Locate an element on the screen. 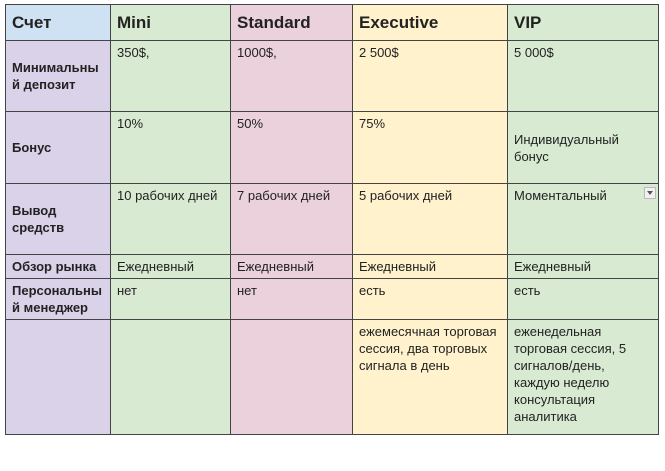  header-cell: VIP is located at coordinates (583, 22).